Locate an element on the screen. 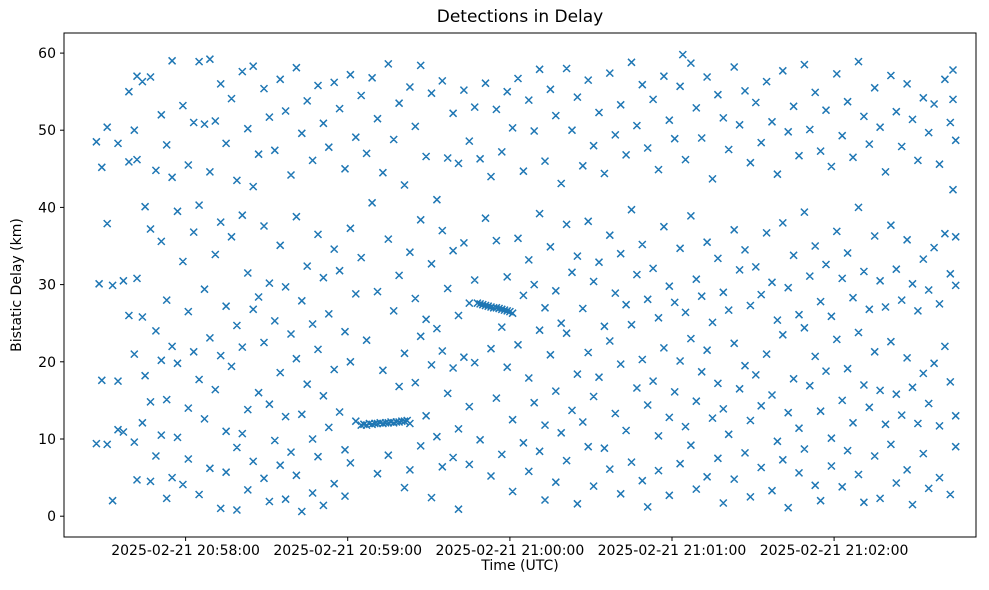  y-tick-label: 20 is located at coordinates (47, 363).